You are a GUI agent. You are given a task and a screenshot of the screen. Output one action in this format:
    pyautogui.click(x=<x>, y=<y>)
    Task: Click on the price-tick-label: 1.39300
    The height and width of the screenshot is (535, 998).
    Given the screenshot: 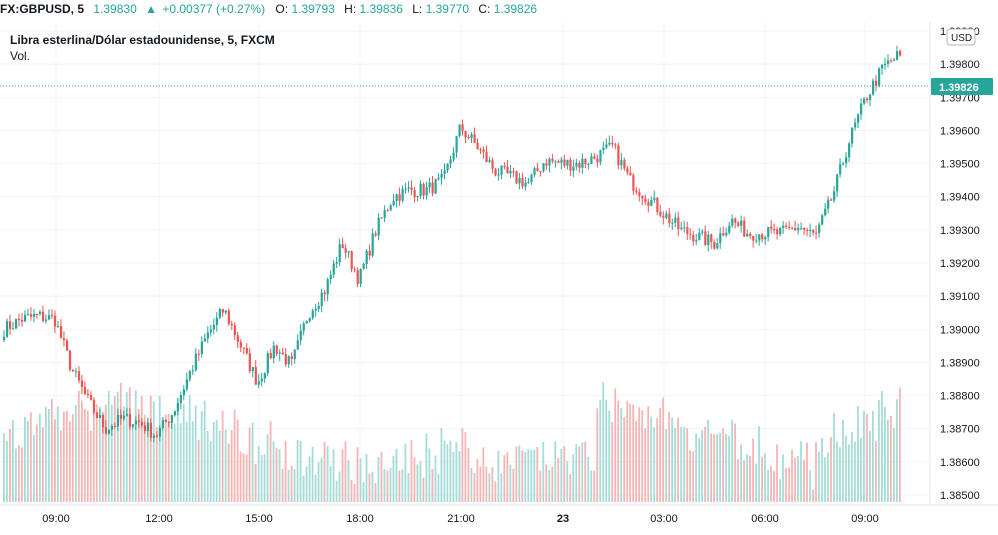 What is the action you would take?
    pyautogui.click(x=960, y=231)
    